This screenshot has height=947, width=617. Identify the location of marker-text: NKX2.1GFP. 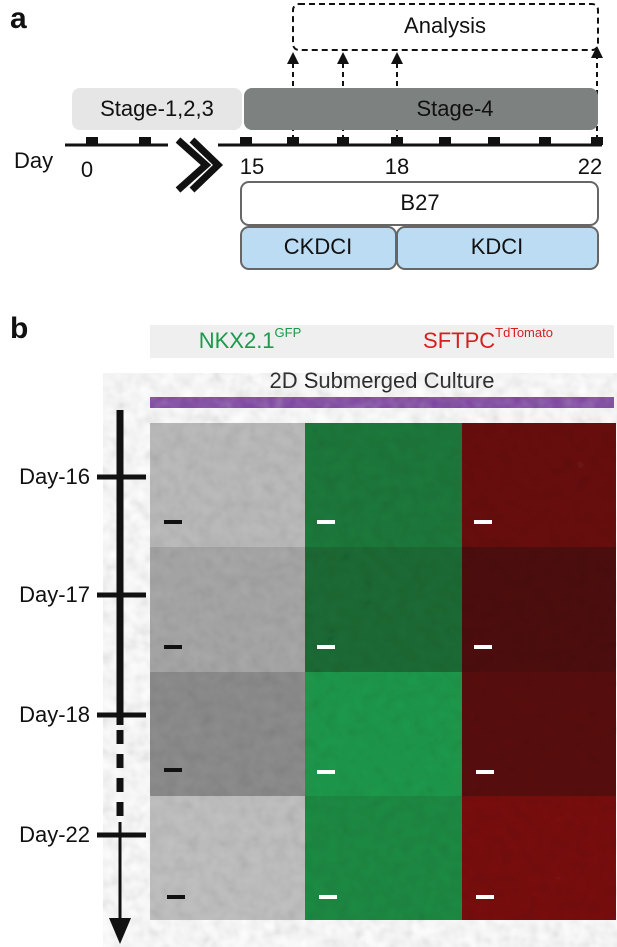
(250, 338).